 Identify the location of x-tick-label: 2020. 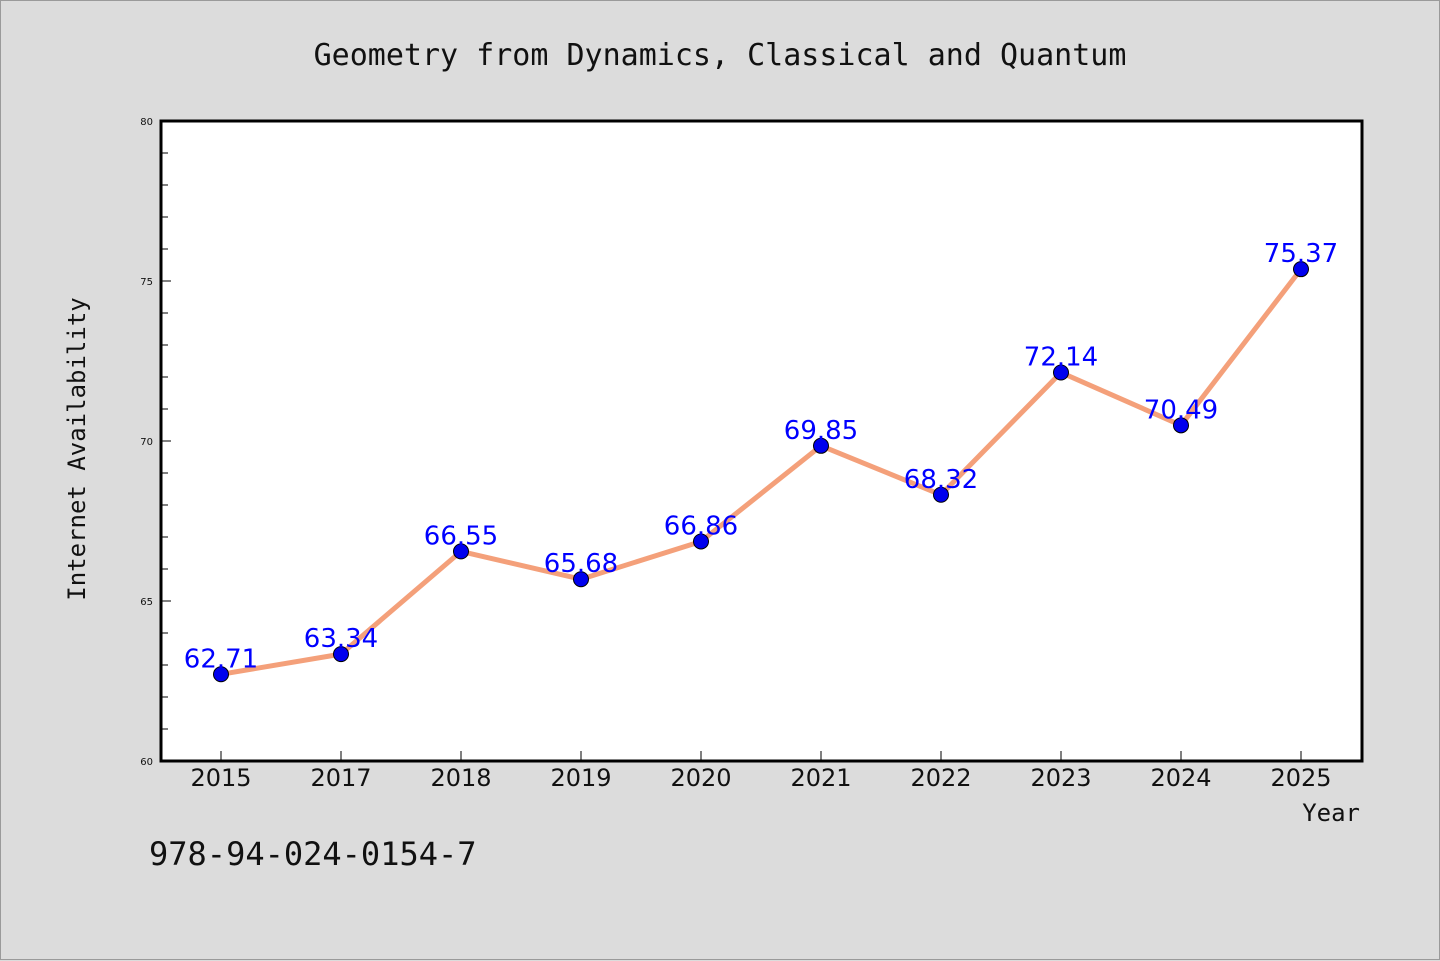
(700, 778).